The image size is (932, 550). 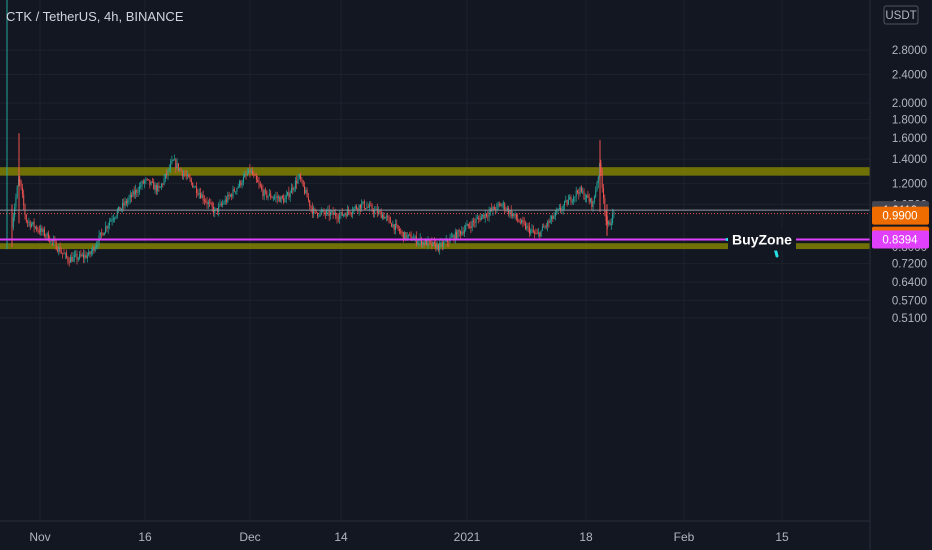 What do you see at coordinates (341, 537) in the screenshot?
I see `x-tick-label: 14` at bounding box center [341, 537].